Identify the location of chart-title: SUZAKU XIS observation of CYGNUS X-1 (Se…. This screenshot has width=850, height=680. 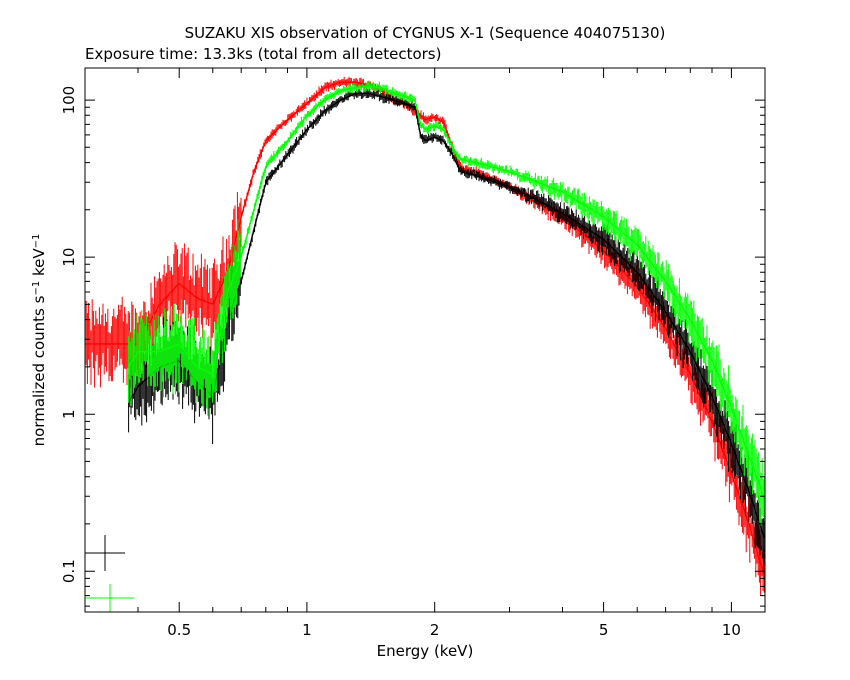
(425, 33).